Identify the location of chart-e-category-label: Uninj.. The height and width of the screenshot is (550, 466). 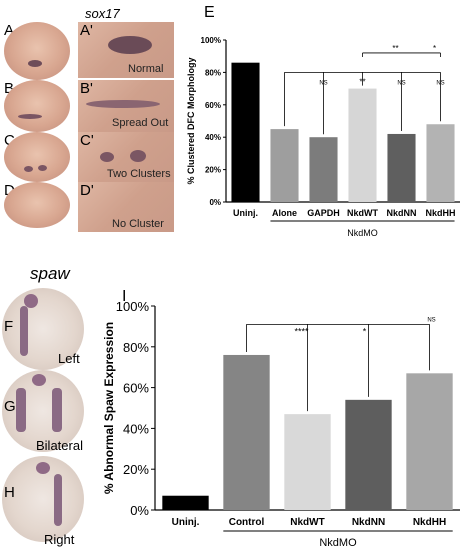
(245, 213).